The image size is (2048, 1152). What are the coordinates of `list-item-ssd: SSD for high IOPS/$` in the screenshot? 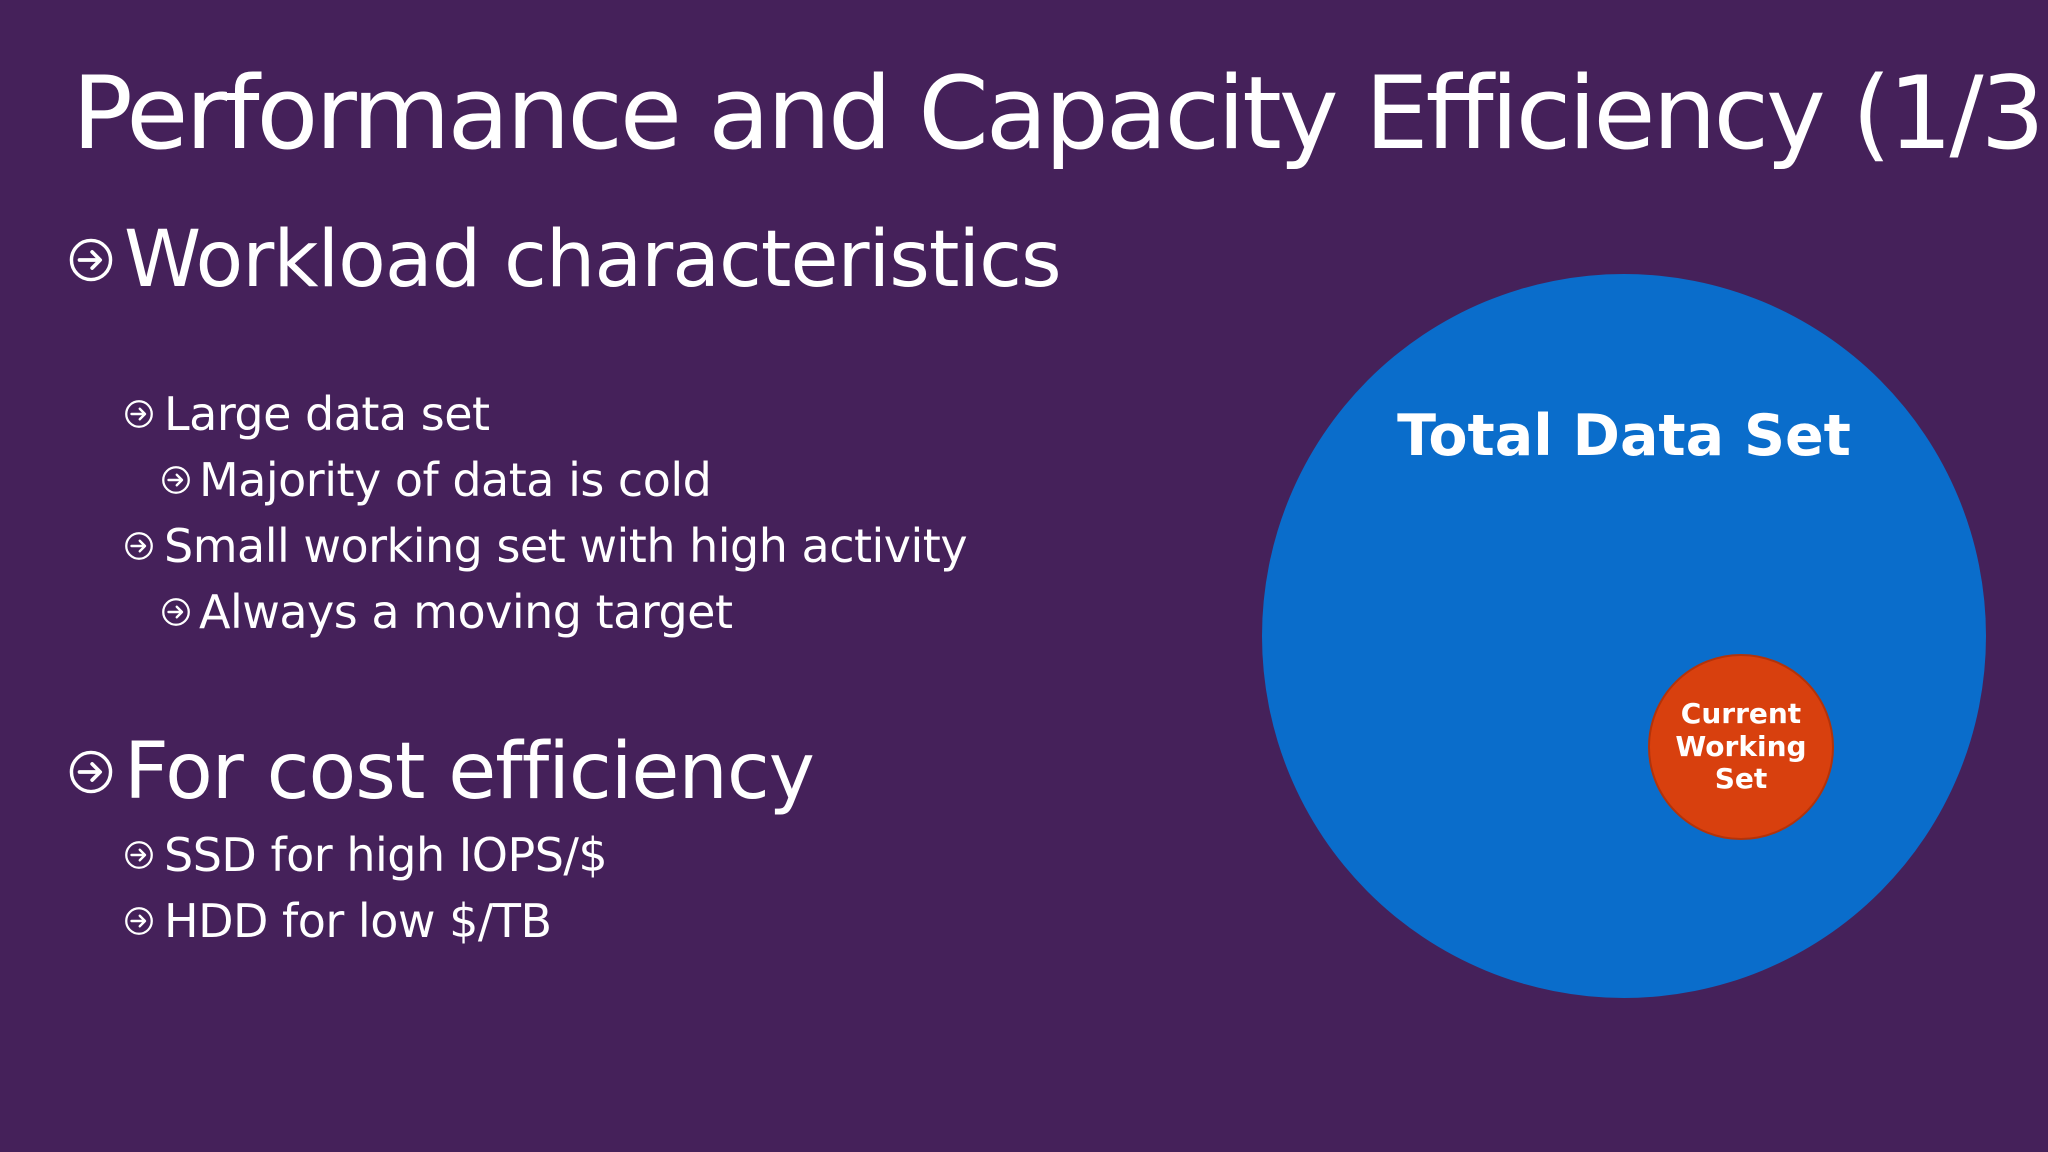 It's located at (366, 855).